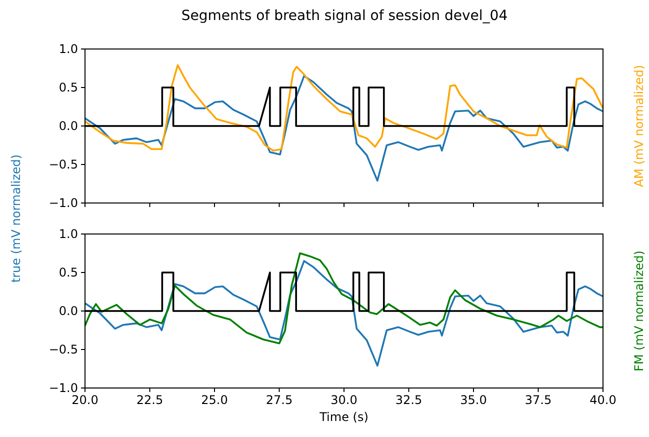 Image resolution: width=649 pixels, height=437 pixels. What do you see at coordinates (344, 16) in the screenshot?
I see `chart-title: Segments of breath signal of session devel_04` at bounding box center [344, 16].